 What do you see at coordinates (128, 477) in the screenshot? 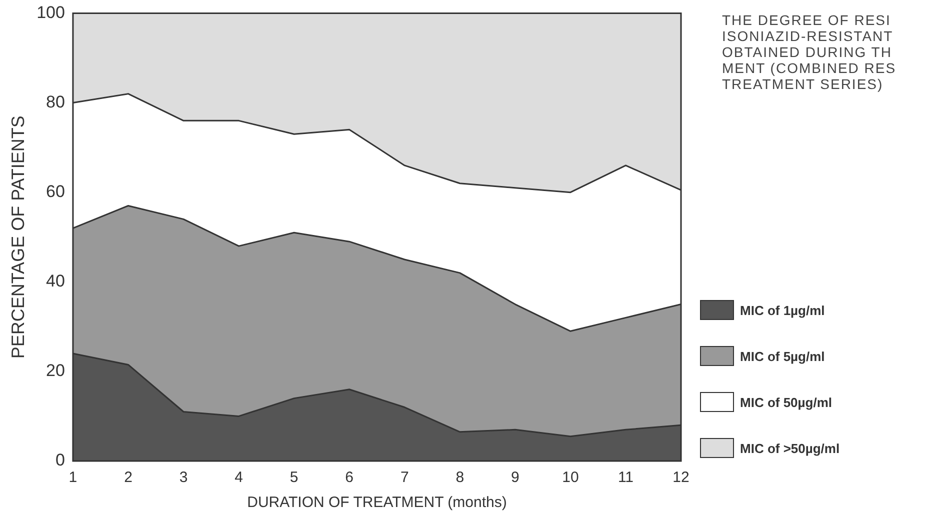
I see `x-tick-label: 2` at bounding box center [128, 477].